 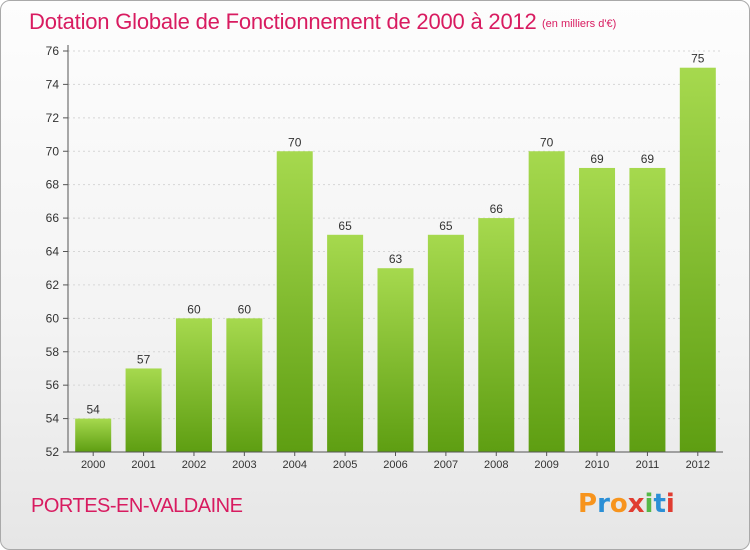 What do you see at coordinates (244, 465) in the screenshot?
I see `x-tick-label: 2003` at bounding box center [244, 465].